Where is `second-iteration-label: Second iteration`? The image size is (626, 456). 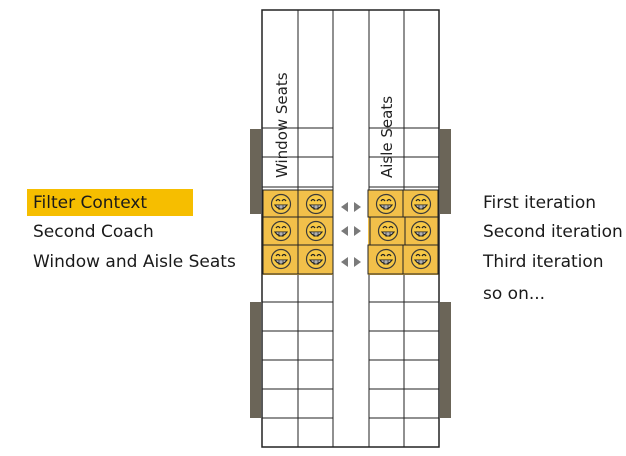 second-iteration-label: Second iteration is located at coordinates (553, 232).